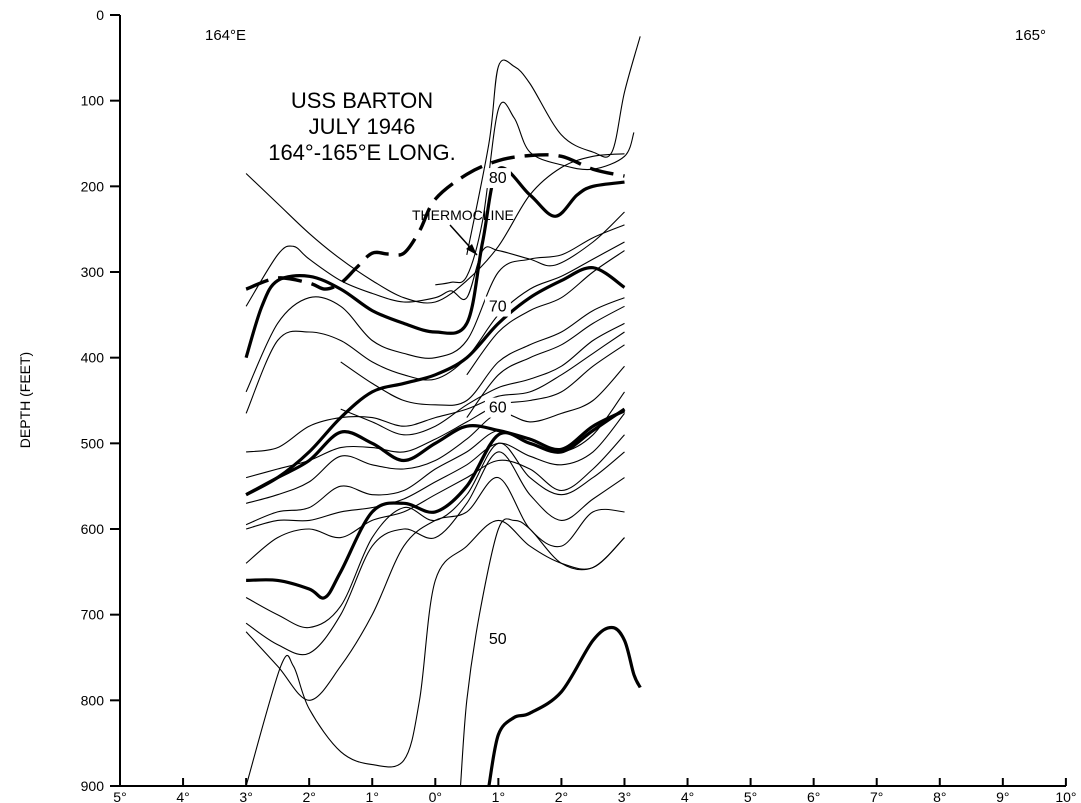  Describe the element at coordinates (1065, 796) in the screenshot. I see `x-tick-label: 10°` at that location.